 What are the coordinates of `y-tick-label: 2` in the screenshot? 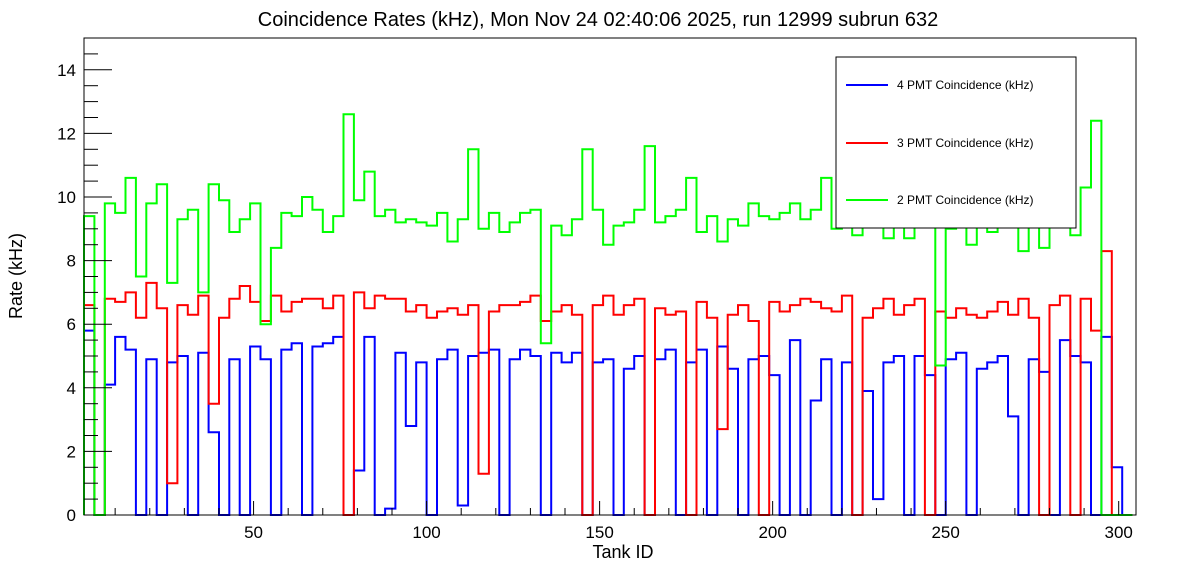 It's located at (71, 451).